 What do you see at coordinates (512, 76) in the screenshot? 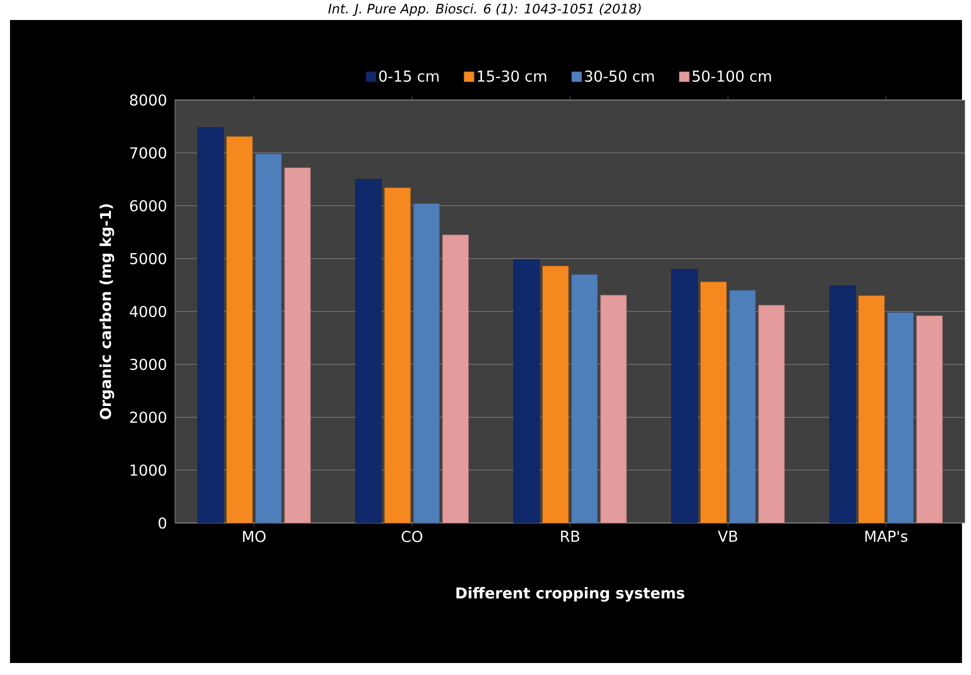
I see `legend-label: 15-30 cm` at bounding box center [512, 76].